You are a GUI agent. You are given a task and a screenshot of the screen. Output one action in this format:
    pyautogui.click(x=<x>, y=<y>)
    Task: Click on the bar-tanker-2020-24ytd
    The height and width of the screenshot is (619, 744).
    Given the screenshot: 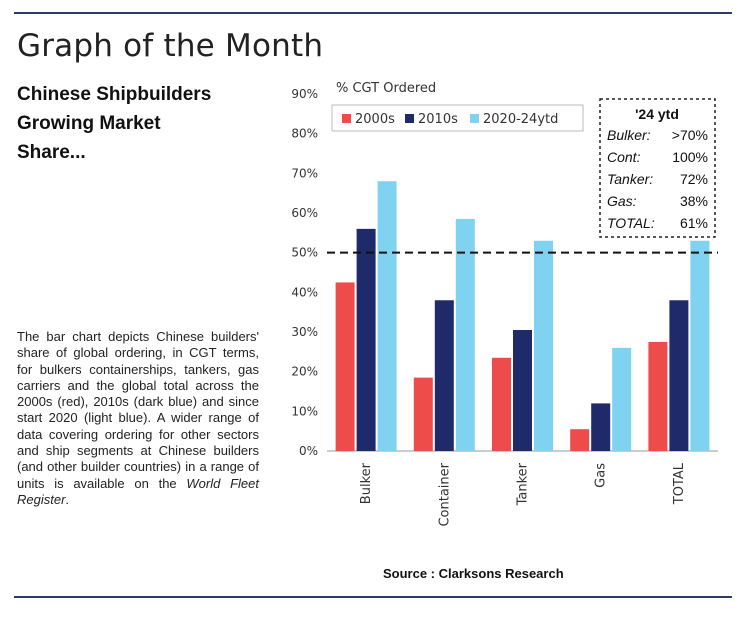 What is the action you would take?
    pyautogui.click(x=543, y=345)
    